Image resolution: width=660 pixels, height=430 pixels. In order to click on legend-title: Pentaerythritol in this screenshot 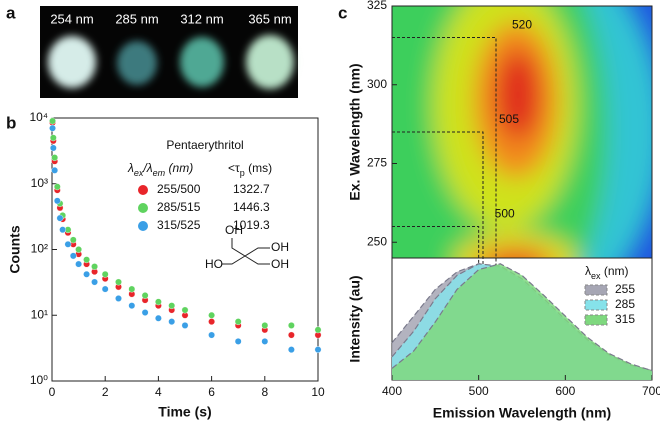, I will do `click(204, 145)`.